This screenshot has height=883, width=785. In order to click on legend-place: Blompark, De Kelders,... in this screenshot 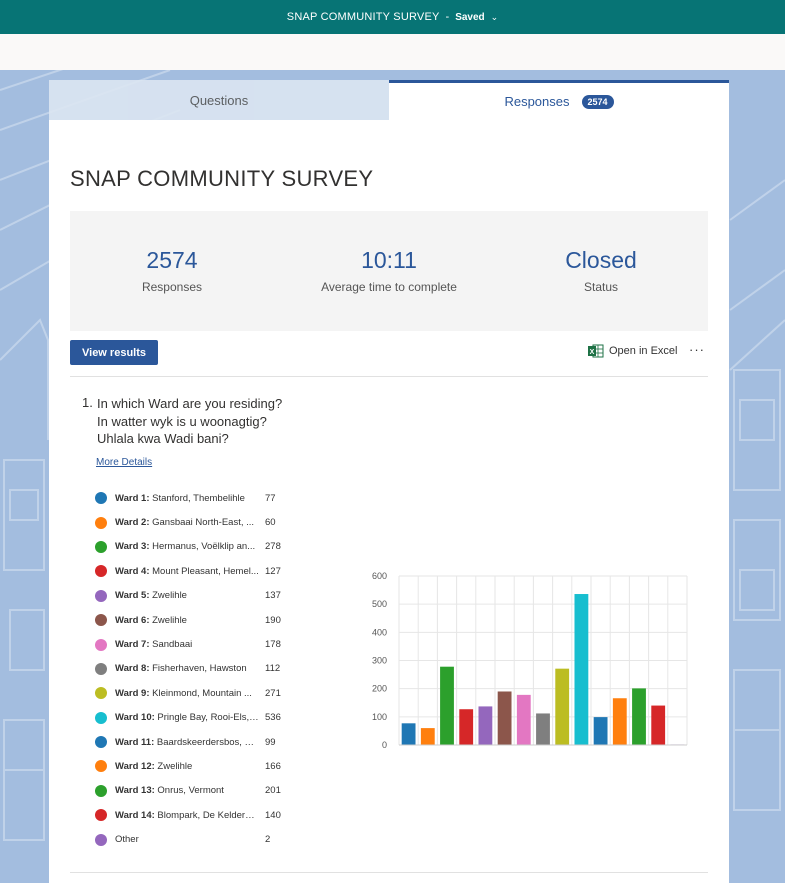, I will do `click(206, 815)`.